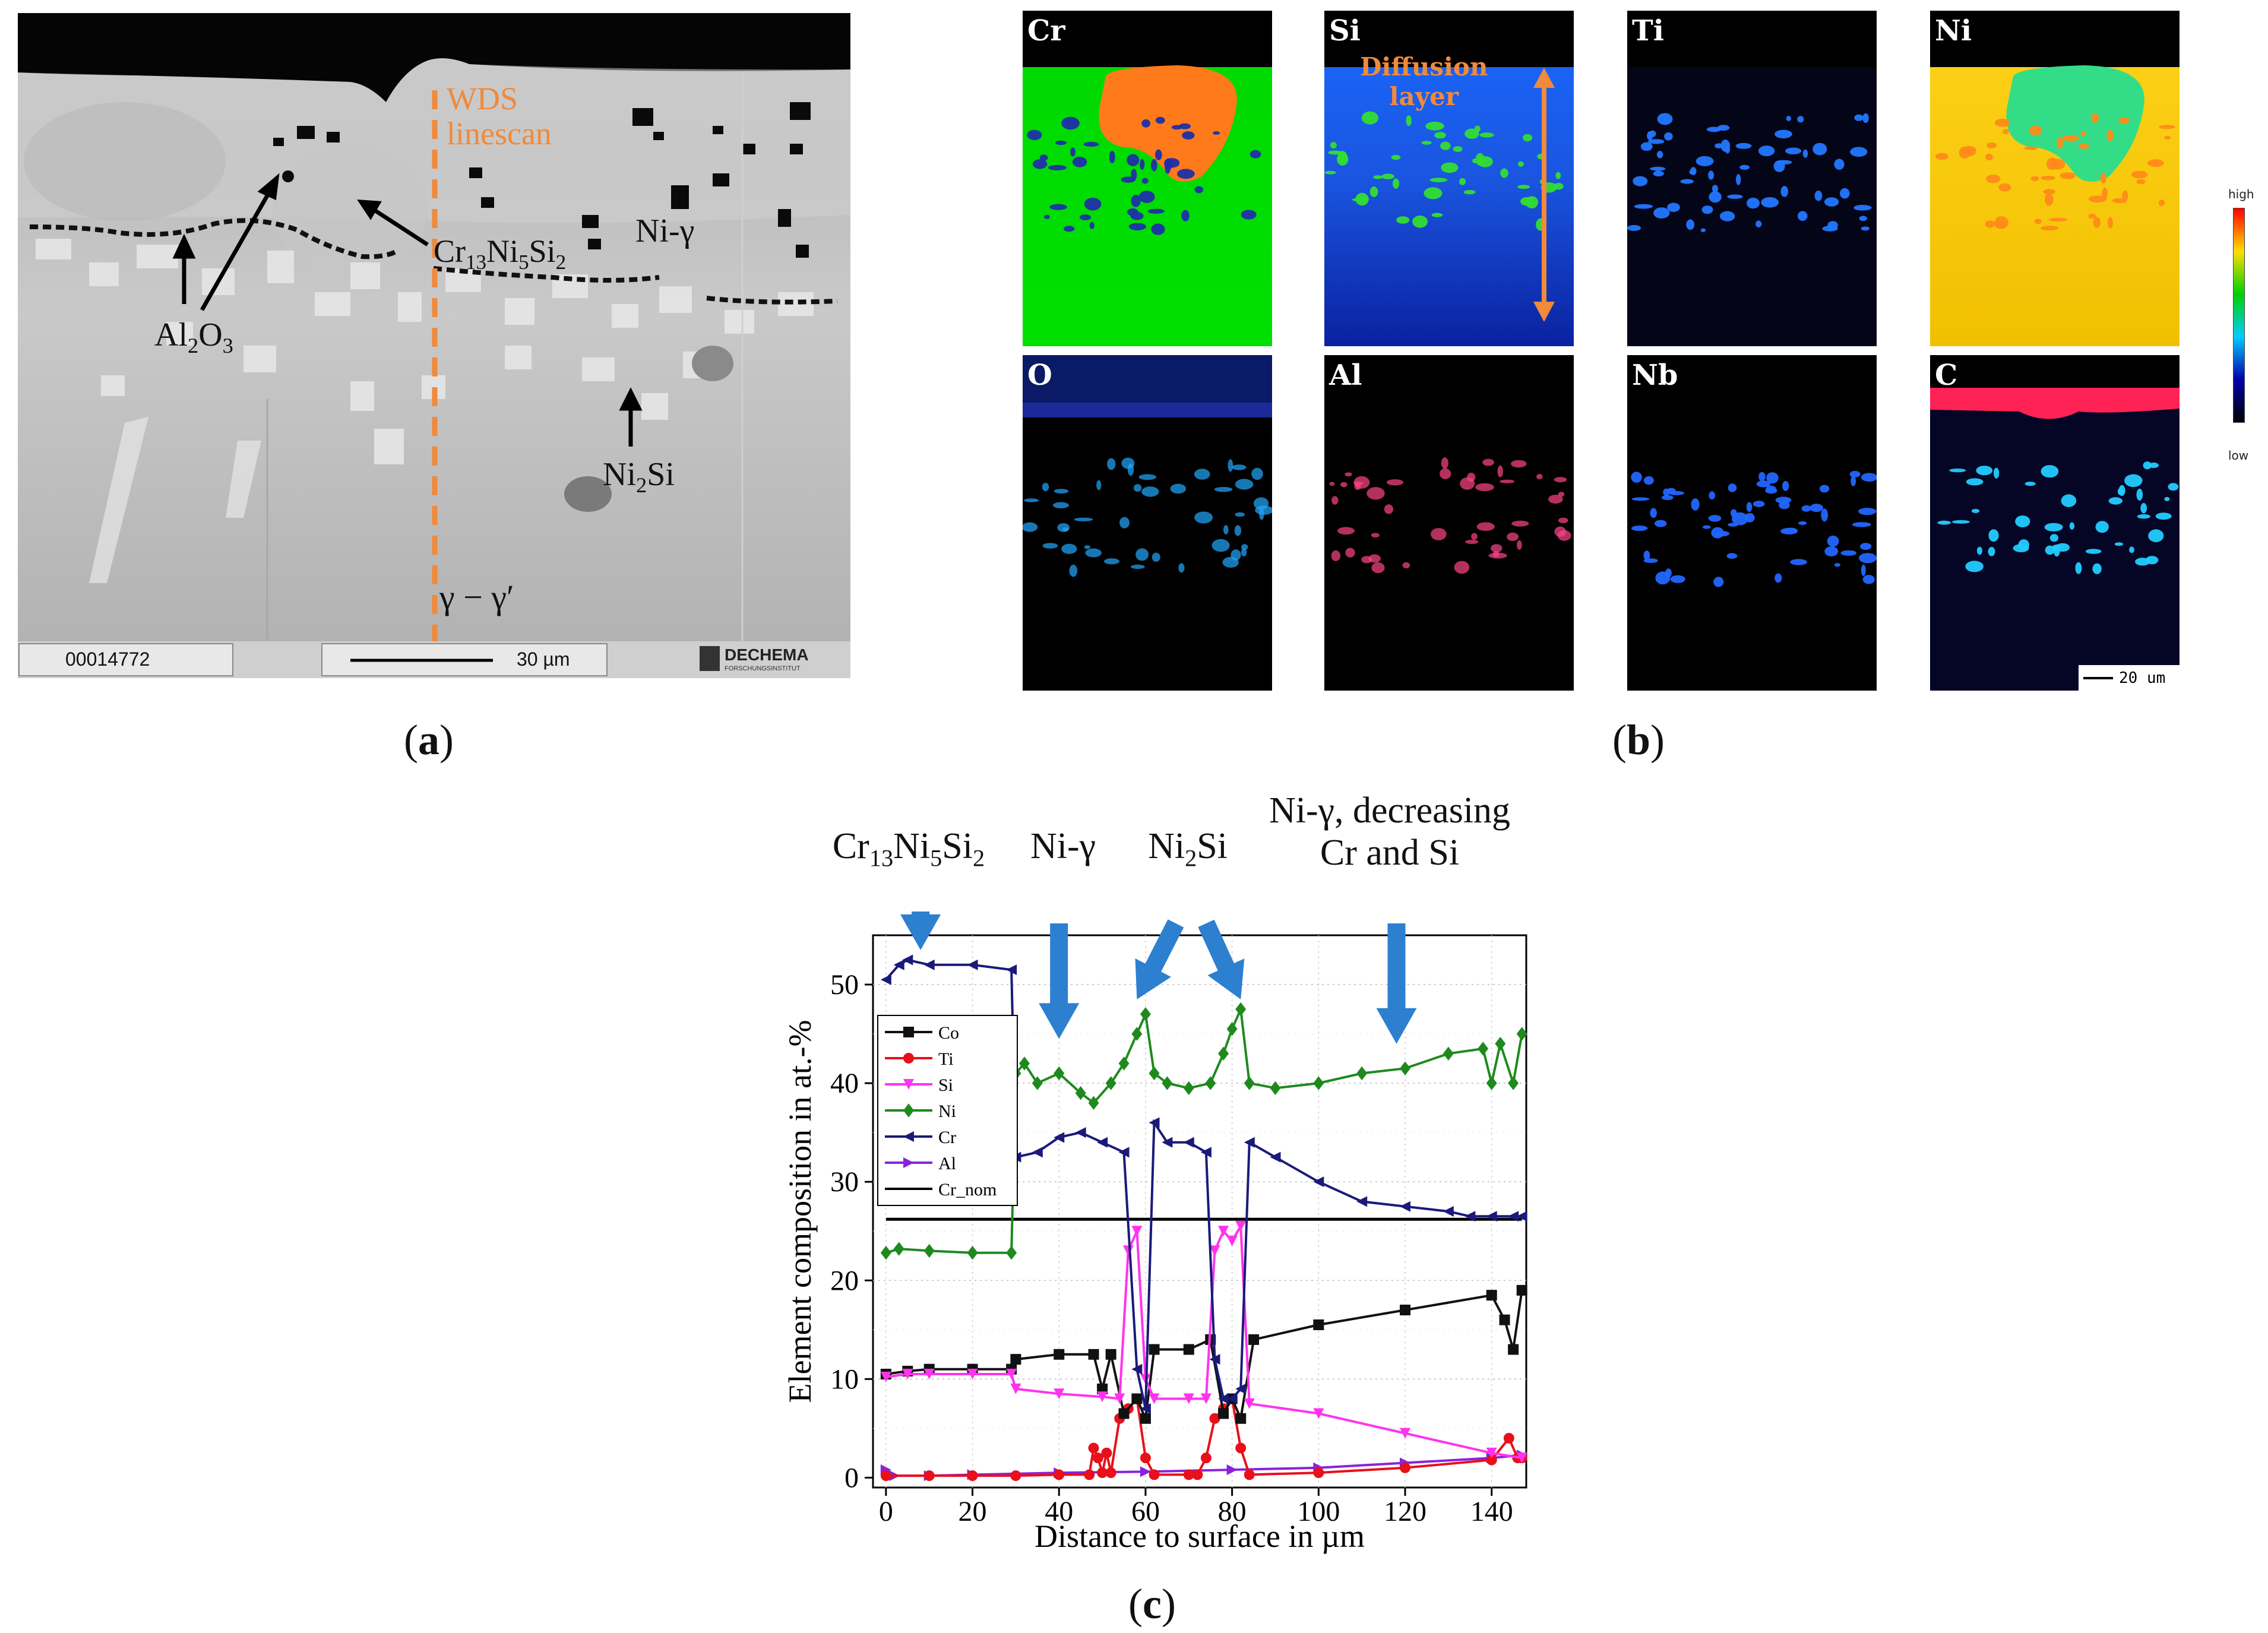 Image resolution: width=2268 pixels, height=1633 pixels. Describe the element at coordinates (844, 985) in the screenshot. I see `ytick-label-50: 50` at that location.